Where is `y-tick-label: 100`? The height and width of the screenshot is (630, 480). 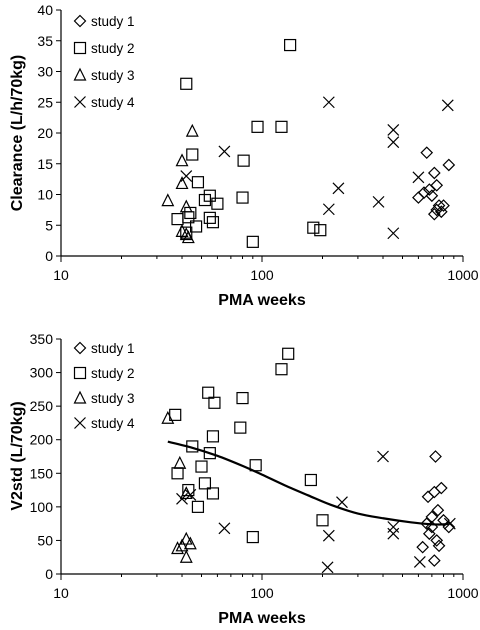 y-tick-label: 100 is located at coordinates (42, 507).